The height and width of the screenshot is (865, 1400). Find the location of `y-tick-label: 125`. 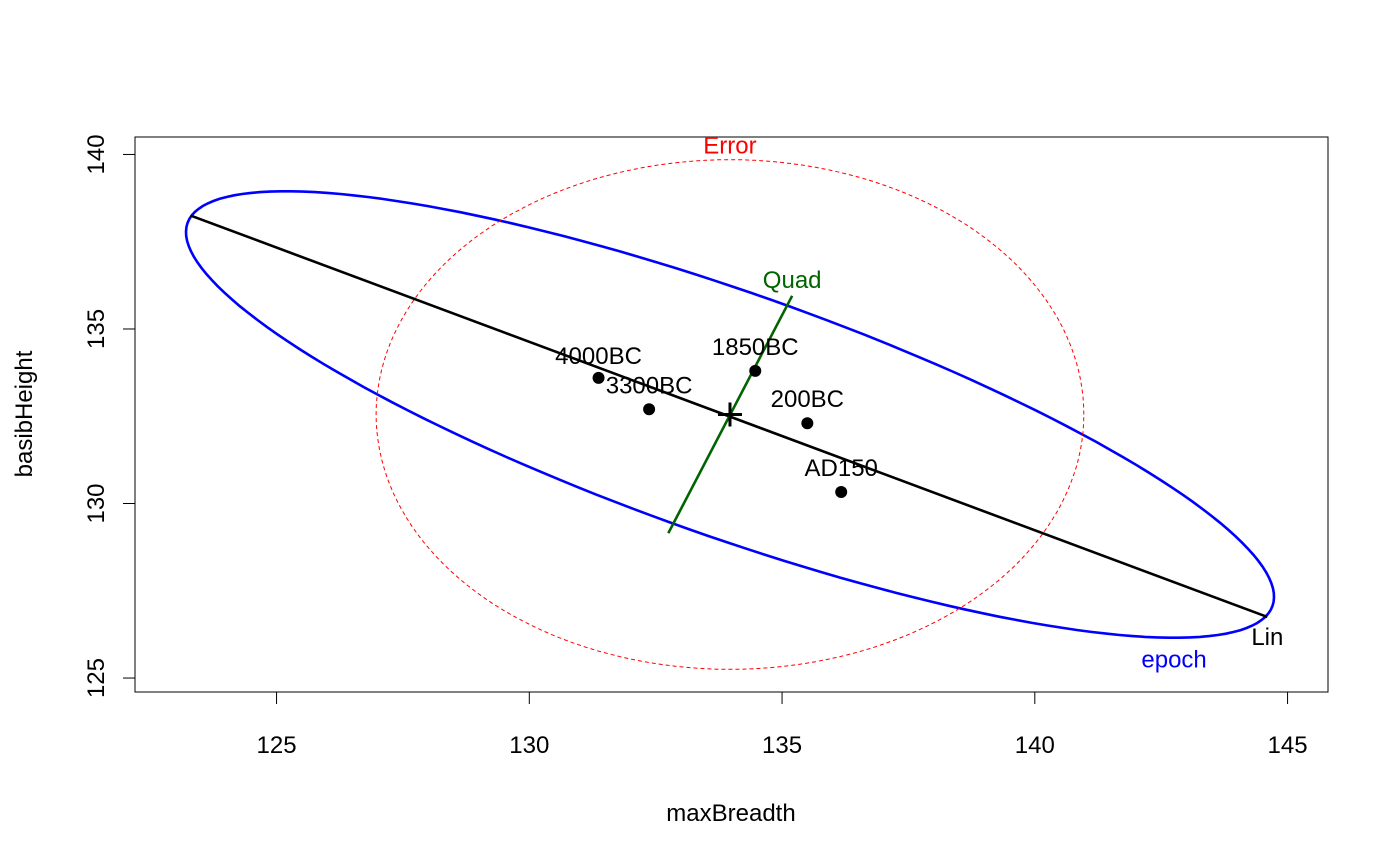

y-tick-label: 125 is located at coordinates (96, 678).